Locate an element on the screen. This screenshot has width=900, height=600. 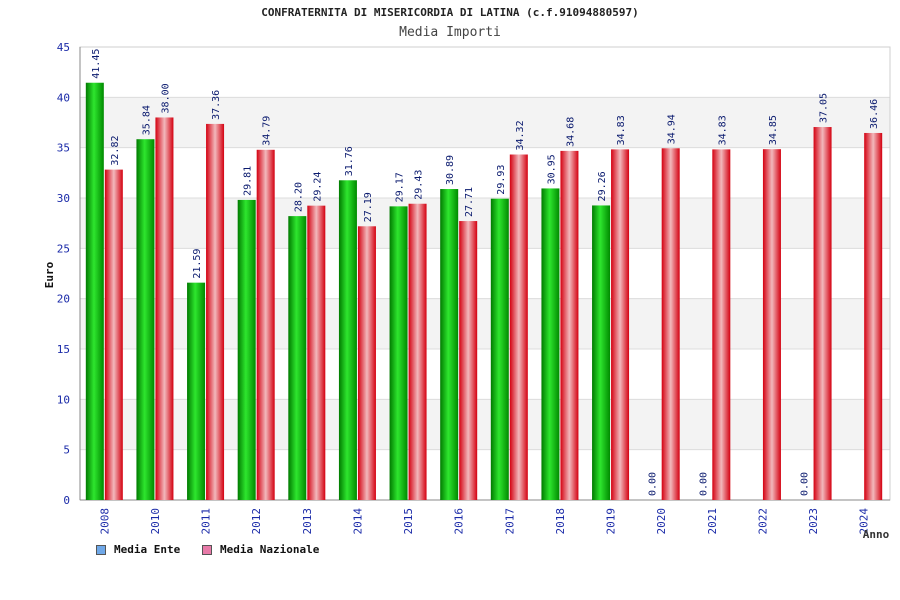
legend-item-media-ente: Media Ente is located at coordinates (138, 549).